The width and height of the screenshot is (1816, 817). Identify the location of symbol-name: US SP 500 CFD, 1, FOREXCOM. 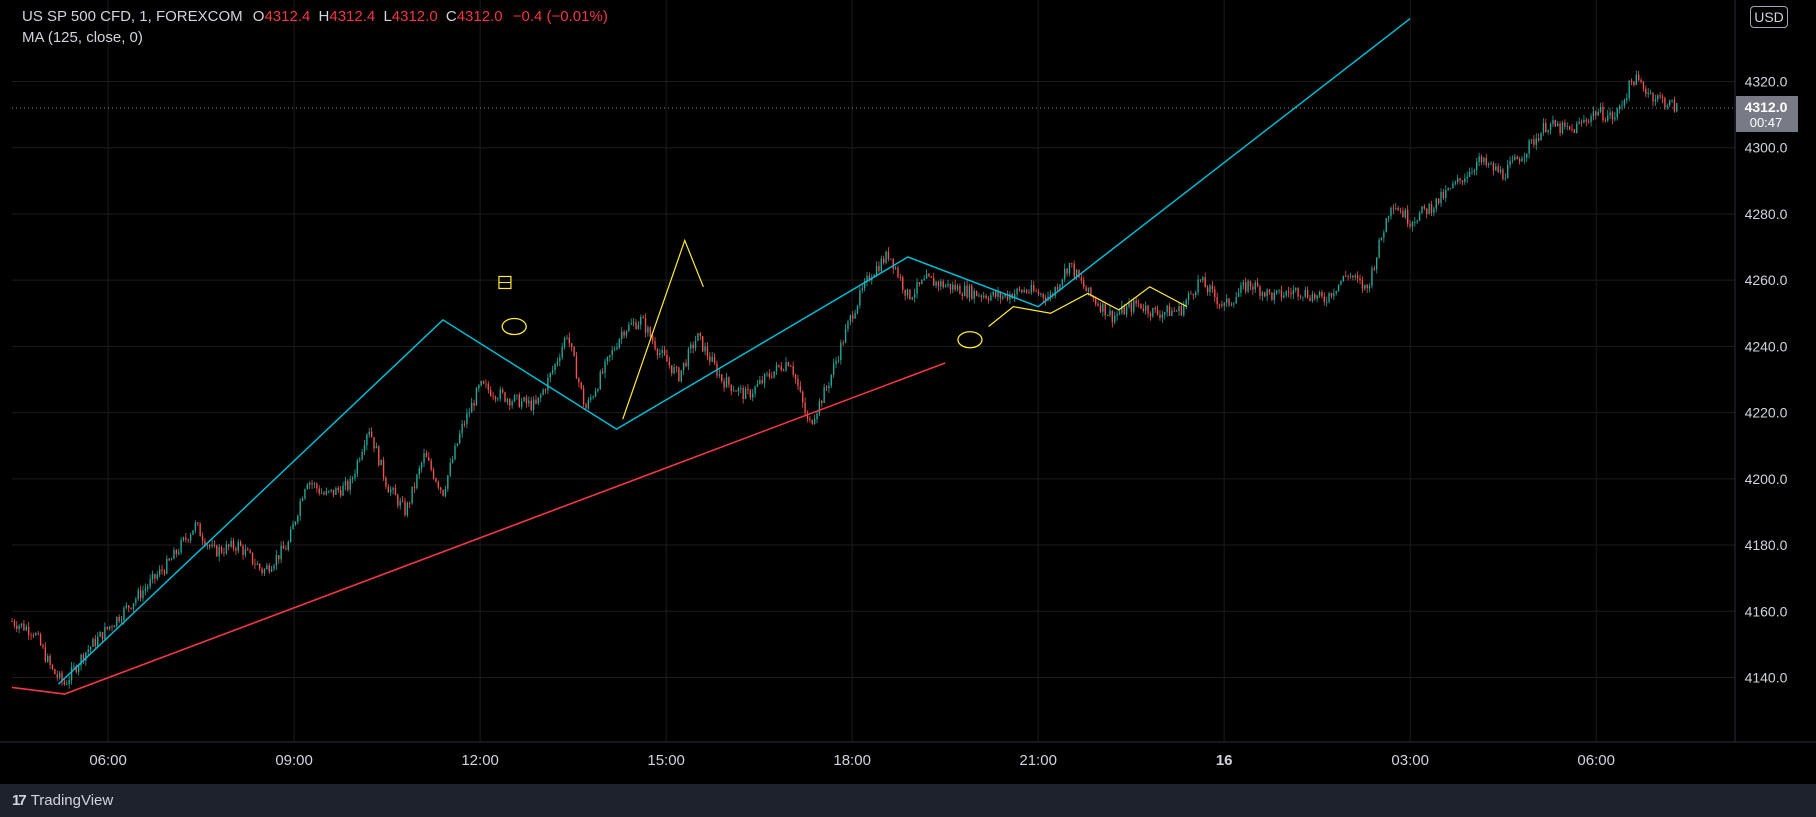
(132, 16).